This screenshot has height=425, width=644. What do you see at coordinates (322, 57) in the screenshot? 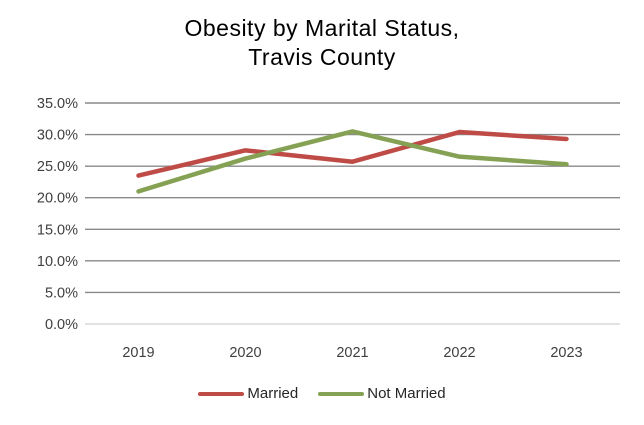
I see `chart-title-line2: Travis County` at bounding box center [322, 57].